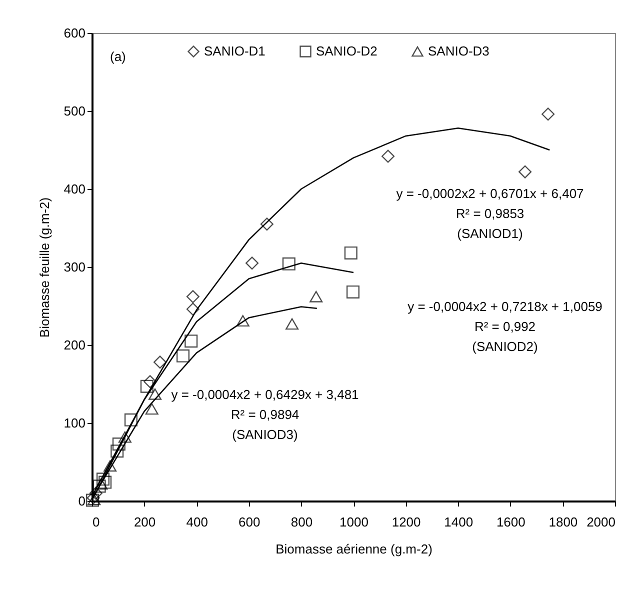 Image resolution: width=640 pixels, height=594 pixels. What do you see at coordinates (44, 267) in the screenshot?
I see `y-axis-title: Biomasse feuille (g.m-2)` at bounding box center [44, 267].